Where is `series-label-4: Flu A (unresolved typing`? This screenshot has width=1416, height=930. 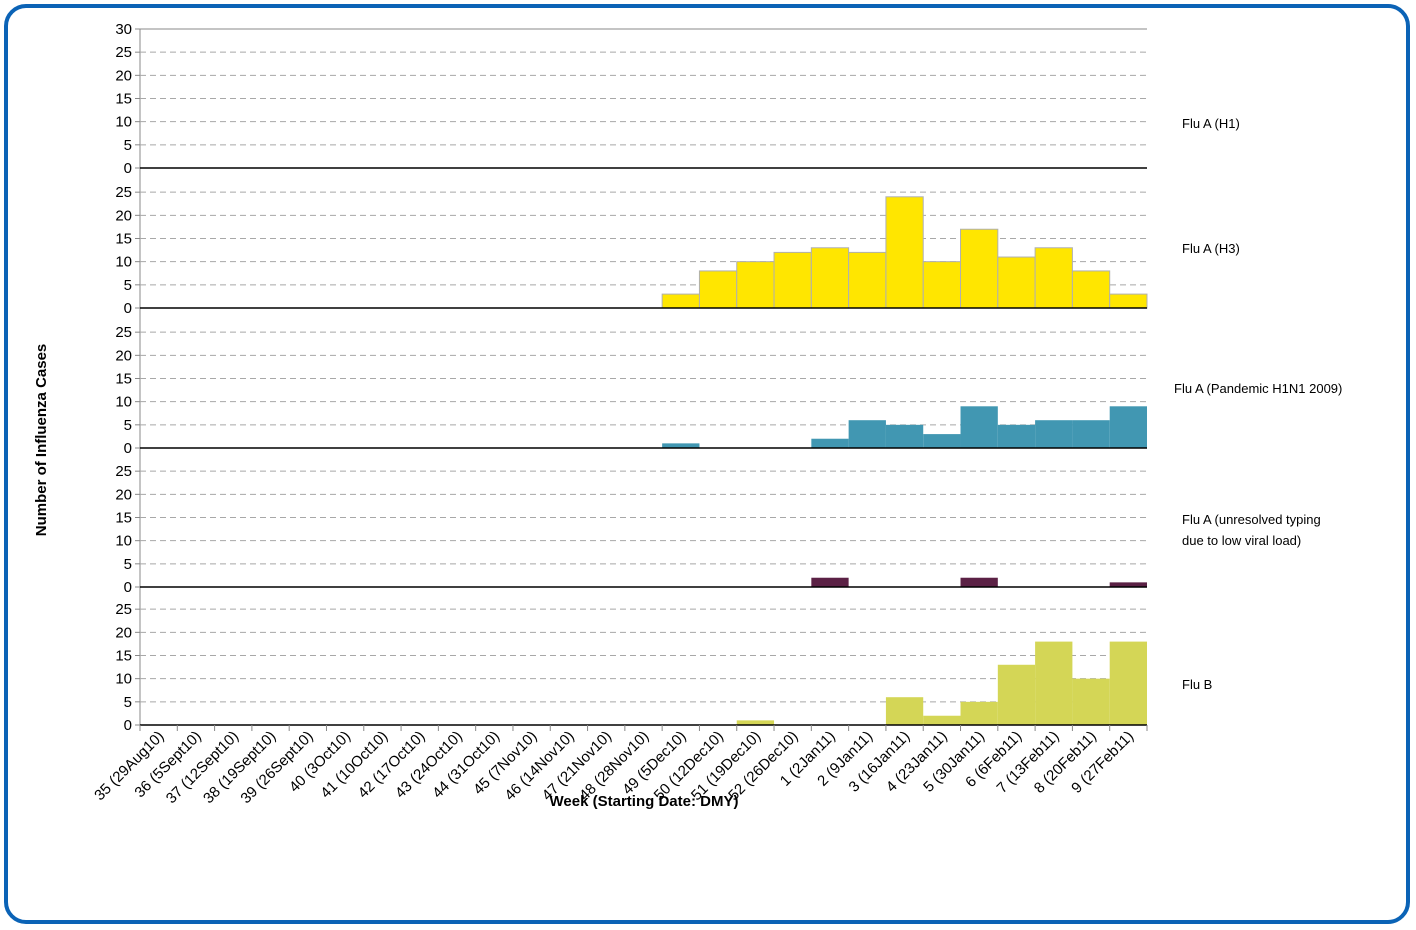
series-label-4: Flu A (unresolved typing is located at coordinates (1251, 519).